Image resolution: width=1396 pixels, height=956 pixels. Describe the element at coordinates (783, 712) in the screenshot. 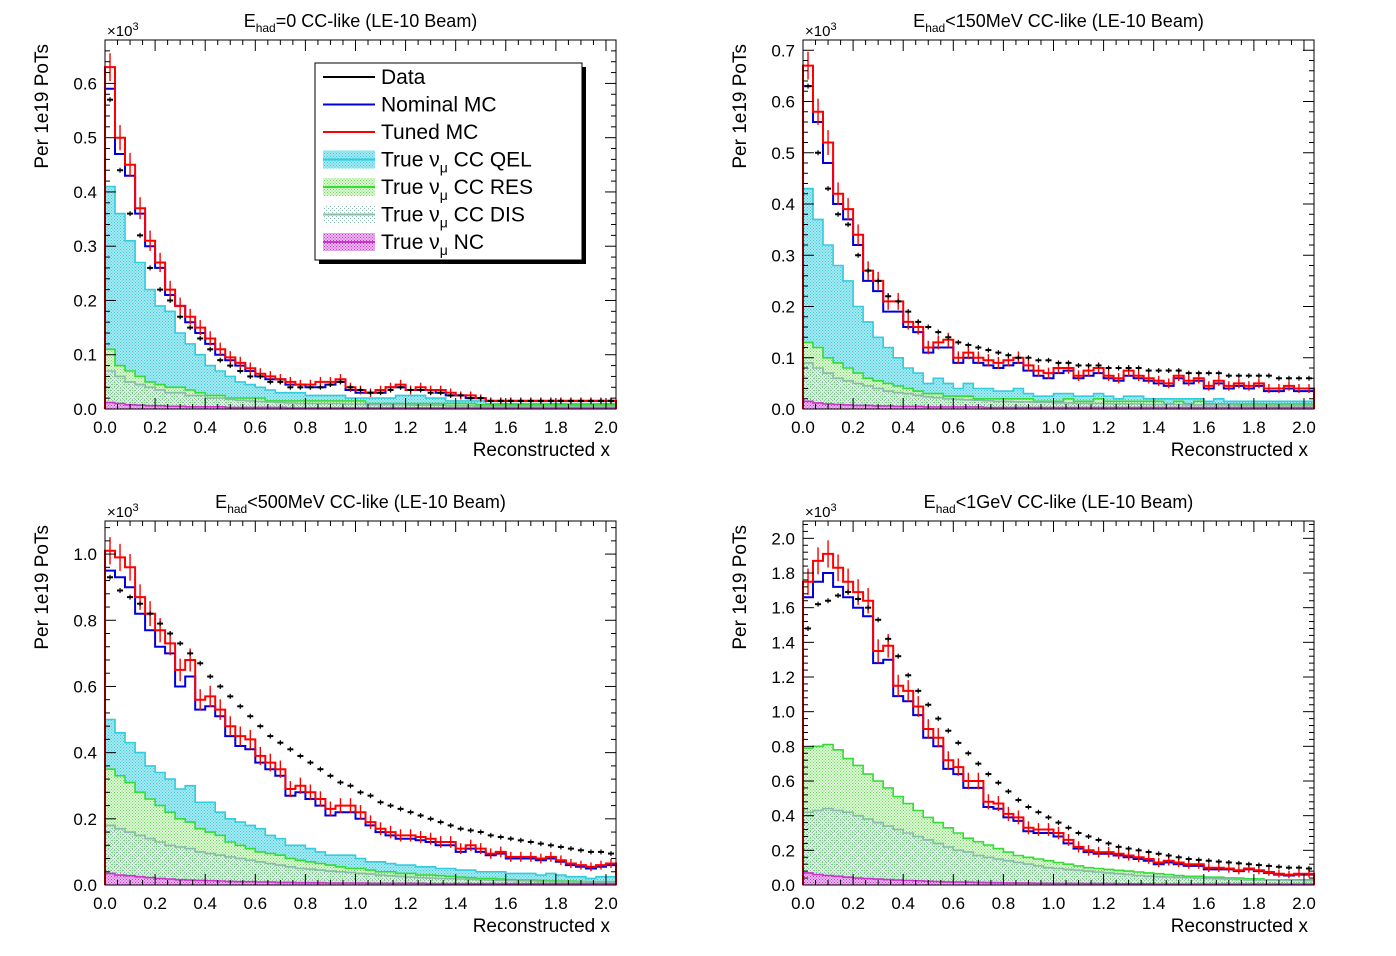

I see `y-tick-label: 1.0` at that location.